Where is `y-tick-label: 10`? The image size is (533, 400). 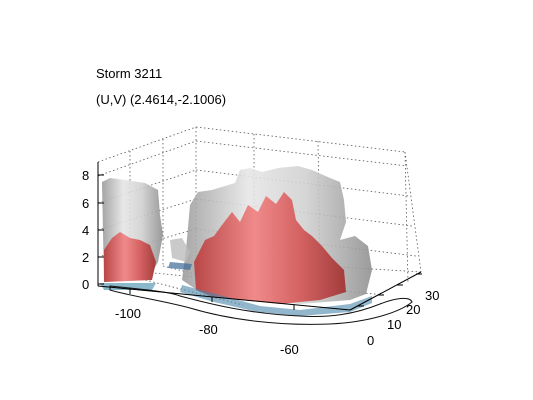
y-tick-label: 10 is located at coordinates (394, 324).